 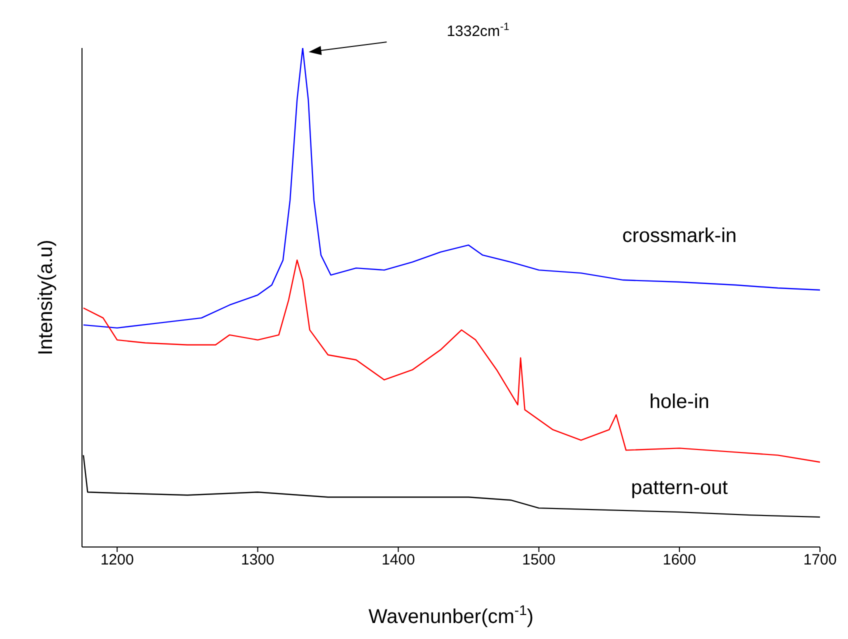 I want to click on series-label: hole-in, so click(x=679, y=402).